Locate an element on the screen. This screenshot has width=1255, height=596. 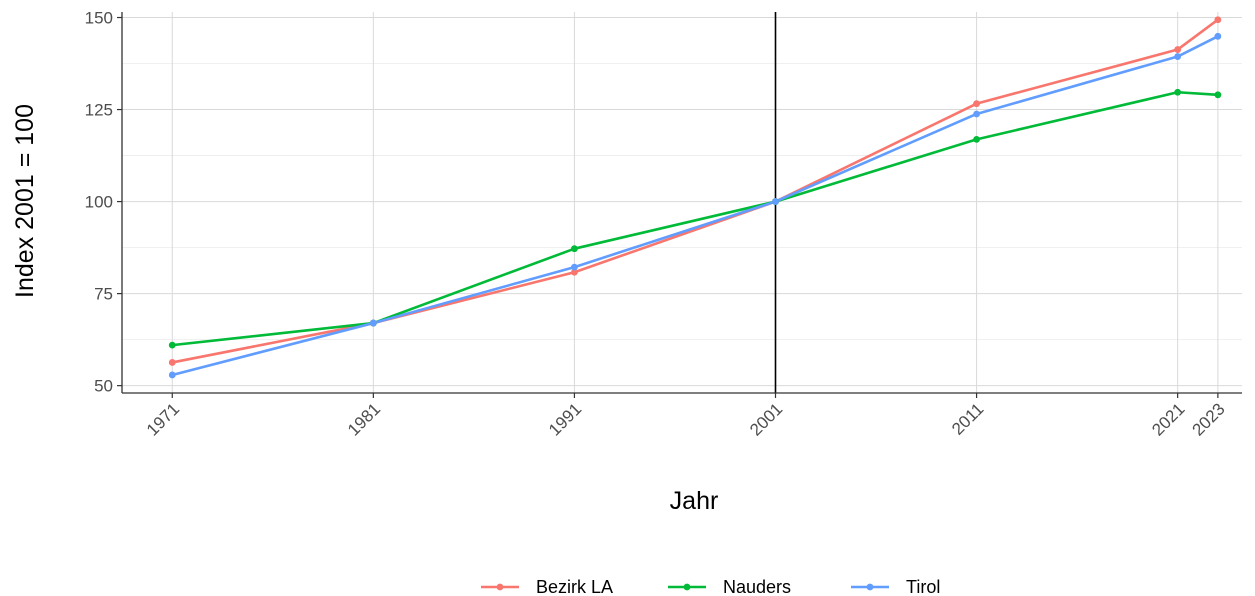
legend-label-tirol: Tirol is located at coordinates (923, 586).